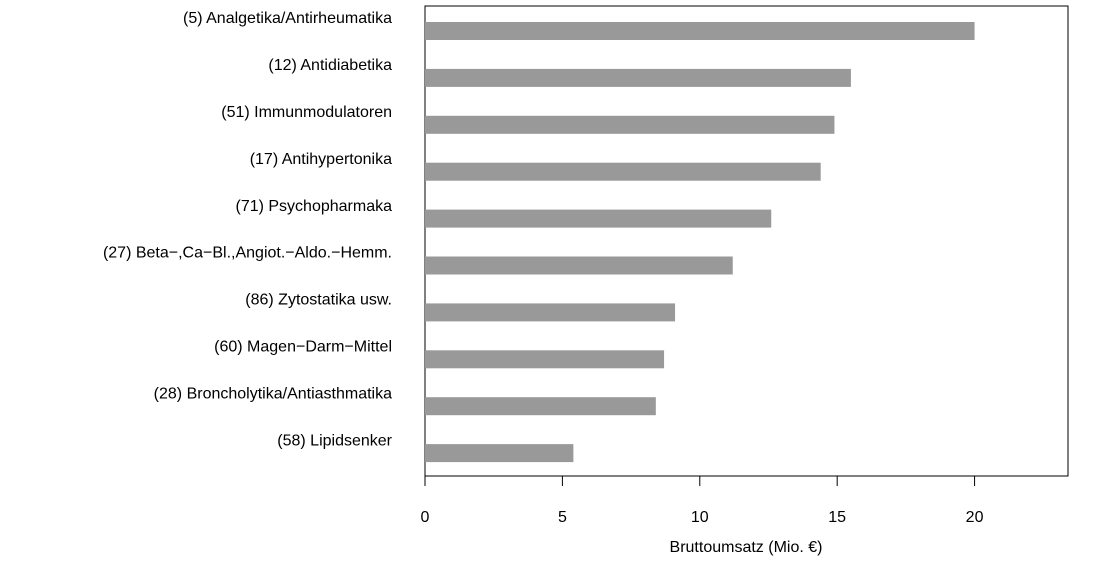  What do you see at coordinates (321, 159) in the screenshot?
I see `y-tick-label: (17) Antihypertonika` at bounding box center [321, 159].